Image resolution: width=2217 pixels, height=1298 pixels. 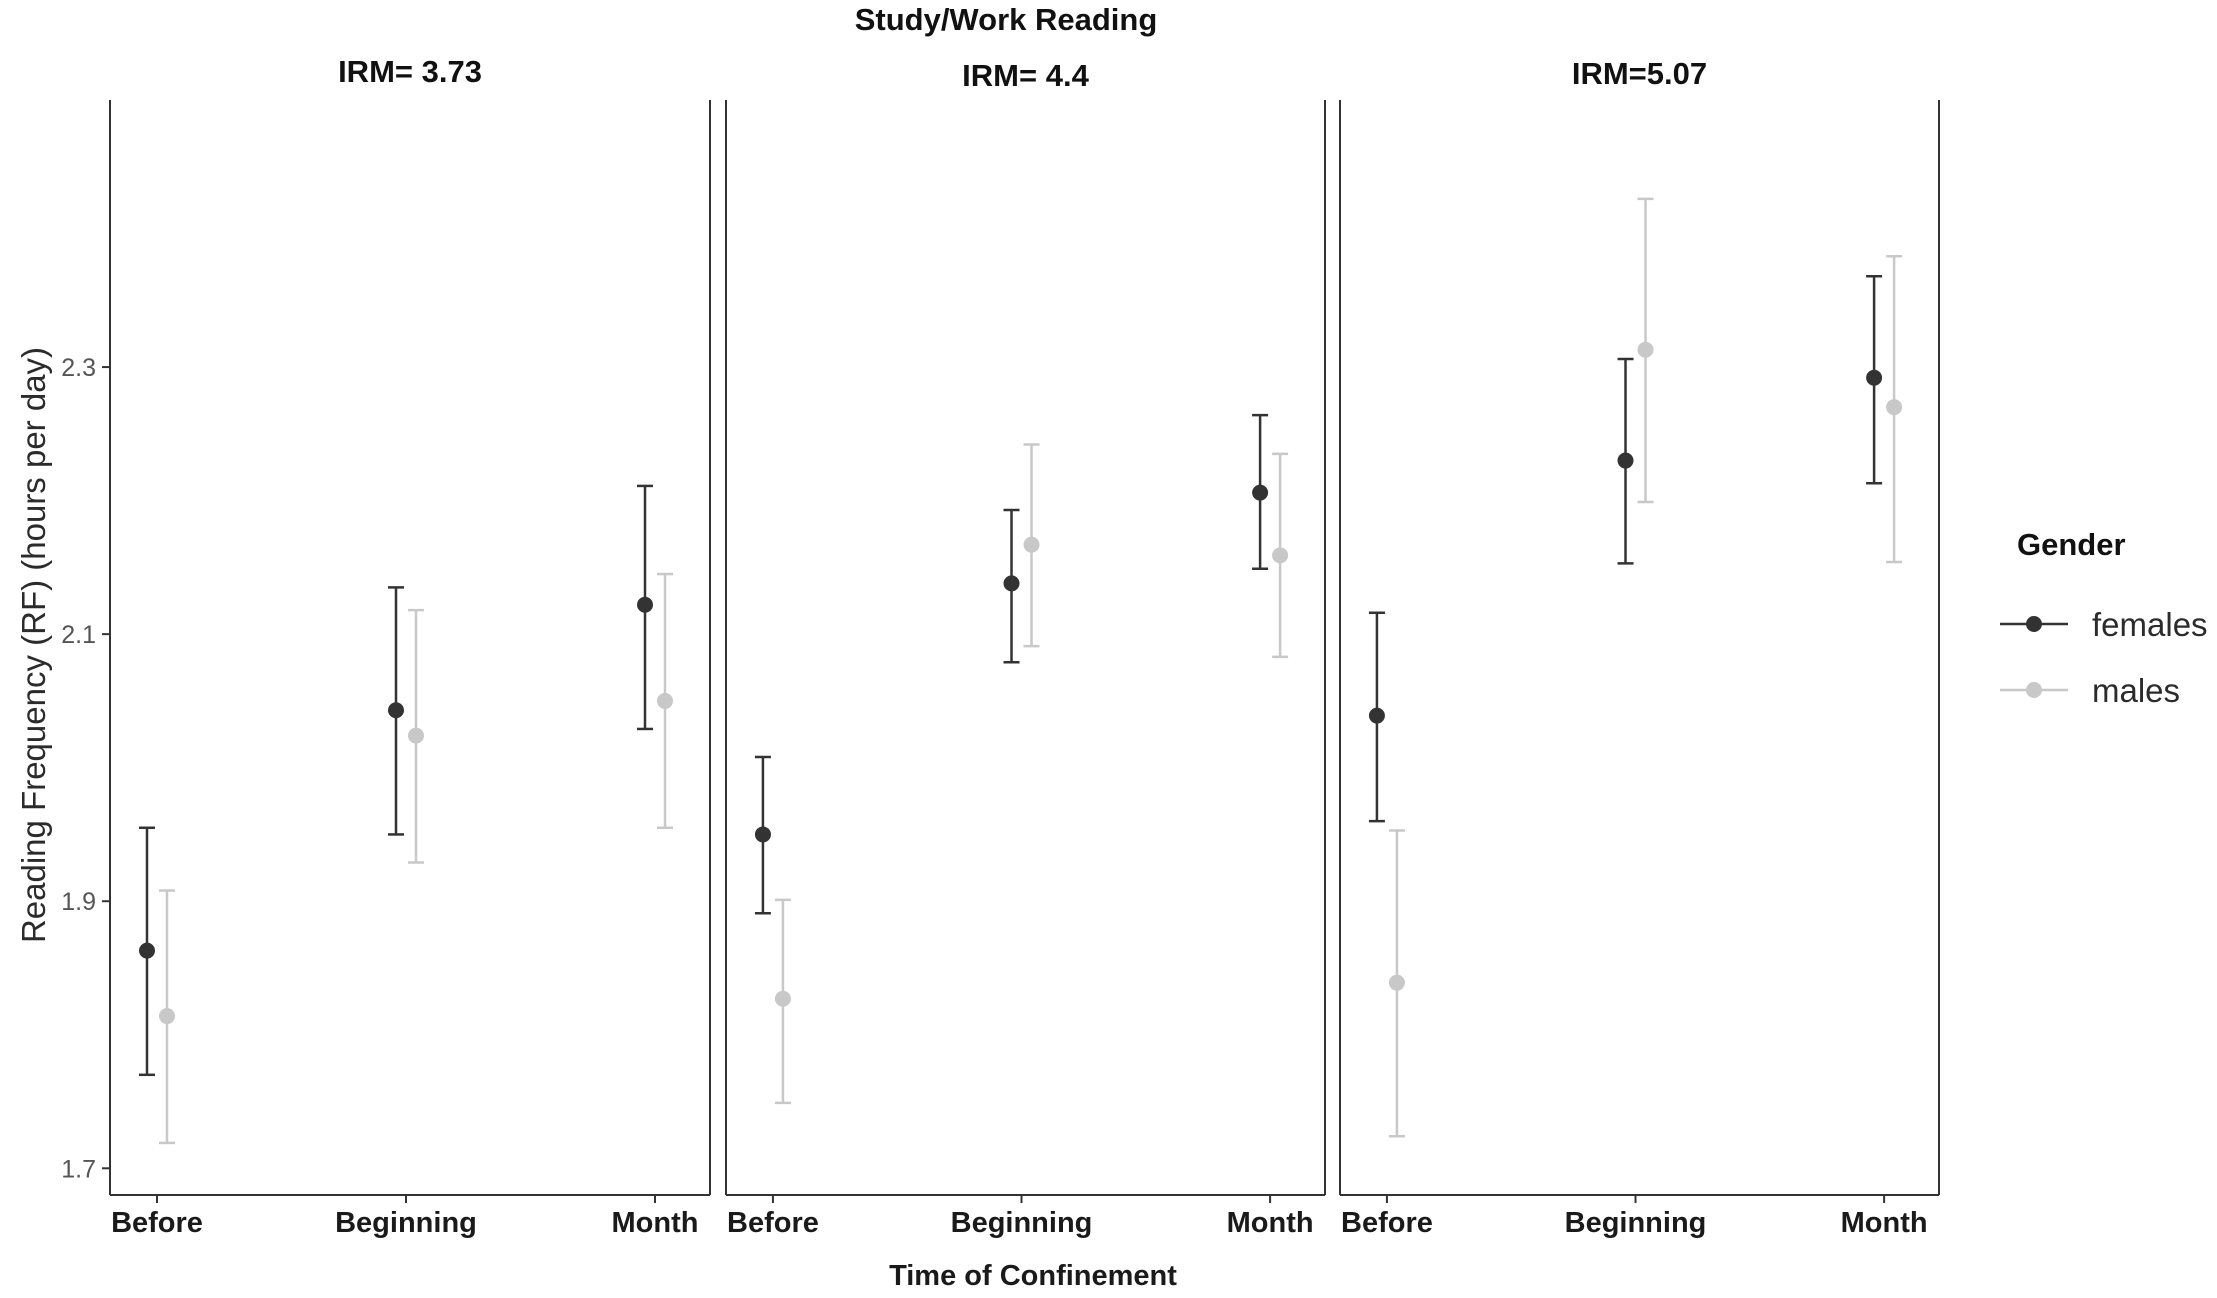 What do you see at coordinates (2136, 690) in the screenshot?
I see `males-legend-label: males` at bounding box center [2136, 690].